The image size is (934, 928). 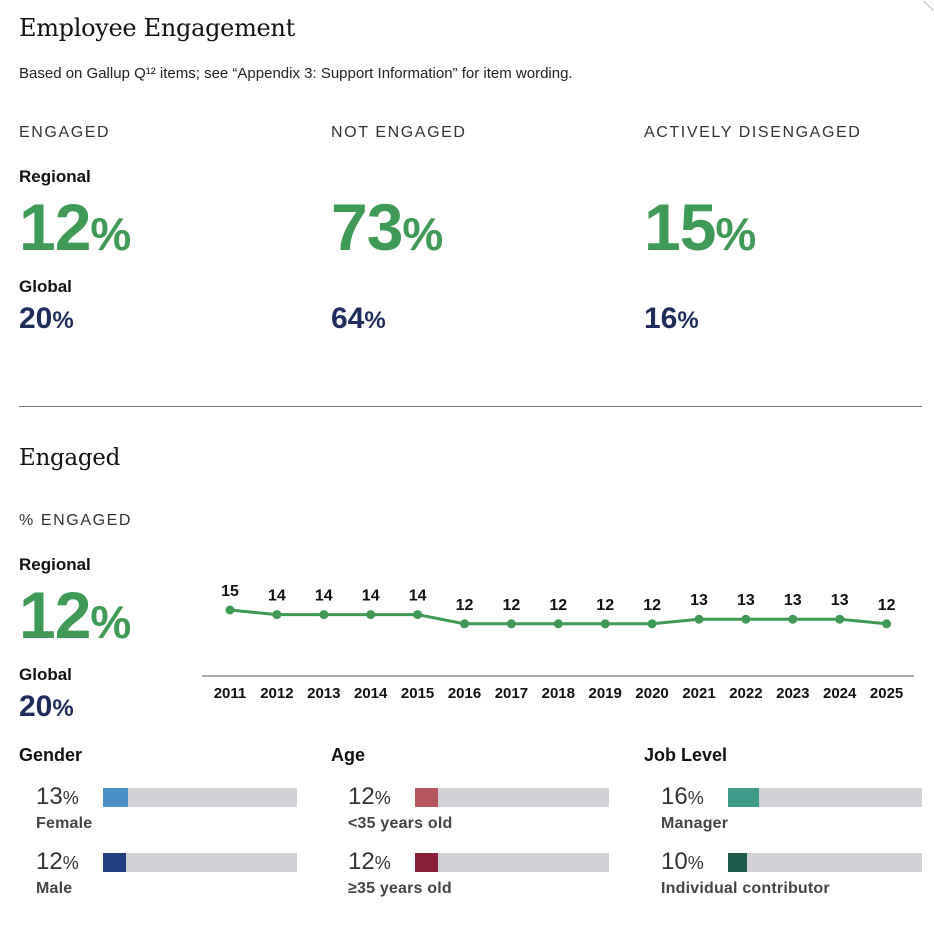 What do you see at coordinates (605, 693) in the screenshot?
I see `x-tick-label: 2019` at bounding box center [605, 693].